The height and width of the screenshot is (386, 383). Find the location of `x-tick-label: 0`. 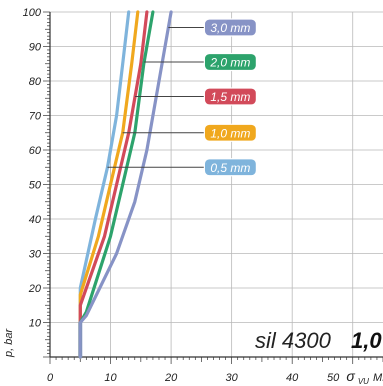

x-tick-label: 0 is located at coordinates (50, 378).